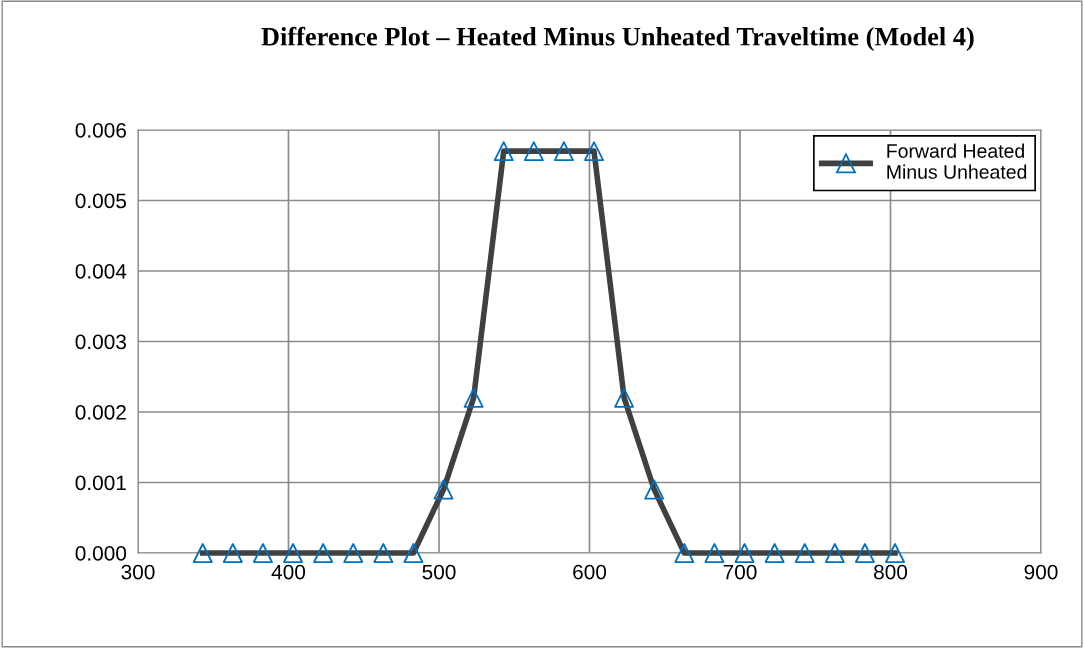  I want to click on x-tick-label: 700, so click(740, 572).